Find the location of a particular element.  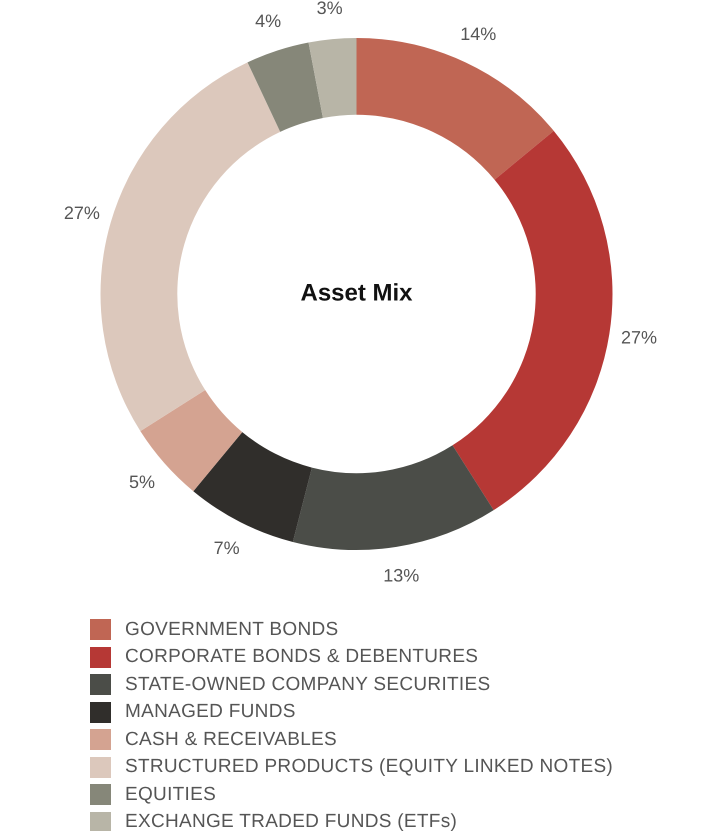

legend-label: STRUCTURED PRODUCTS (EQUITY LINKED NOTES) is located at coordinates (369, 767).